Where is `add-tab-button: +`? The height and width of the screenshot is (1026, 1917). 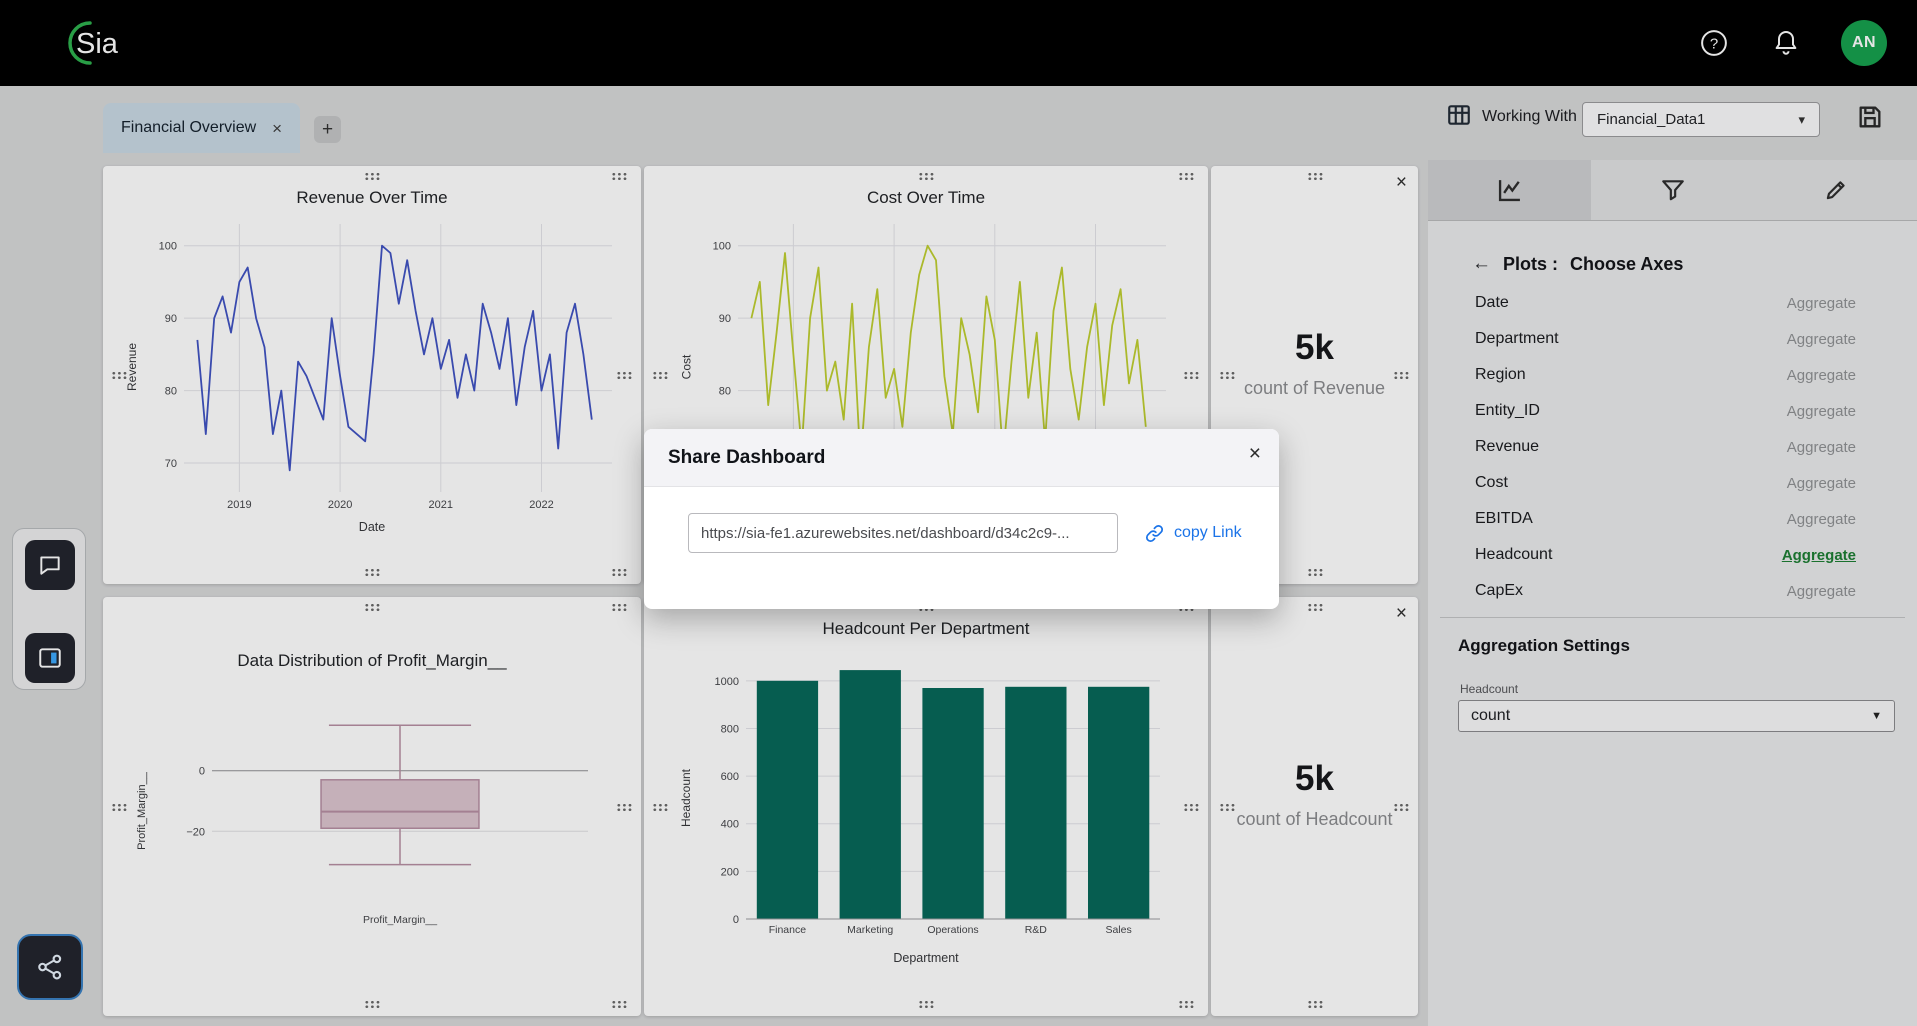
add-tab-button: + is located at coordinates (327, 129).